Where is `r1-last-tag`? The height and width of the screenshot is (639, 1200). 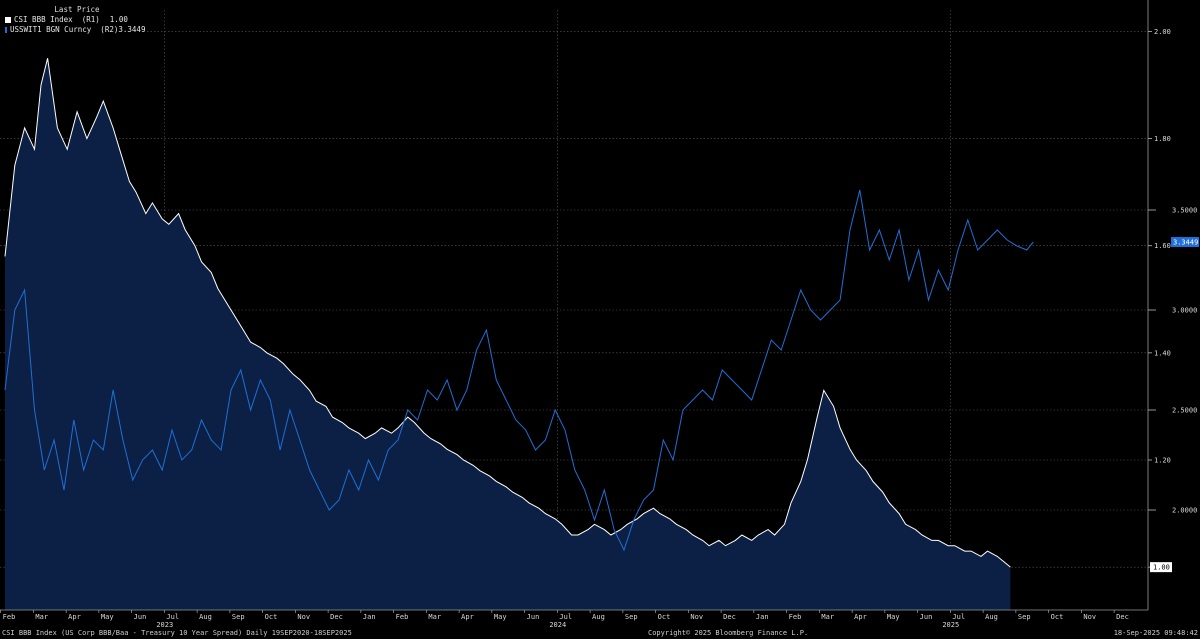 r1-last-tag is located at coordinates (1161, 567).